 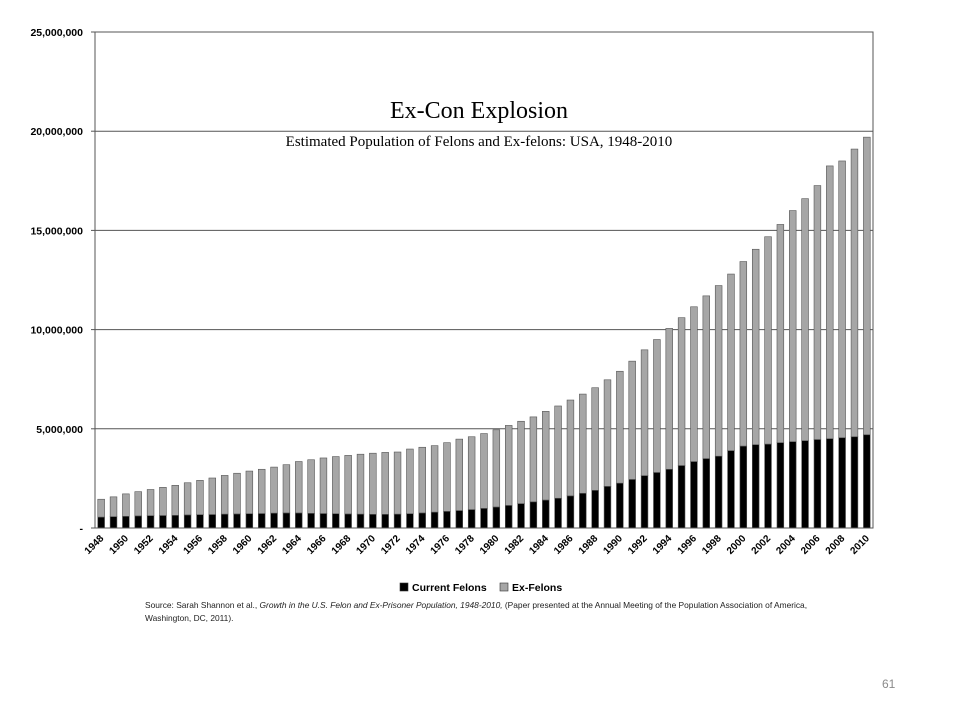 I want to click on x-tick-label: 2006, so click(x=811, y=545).